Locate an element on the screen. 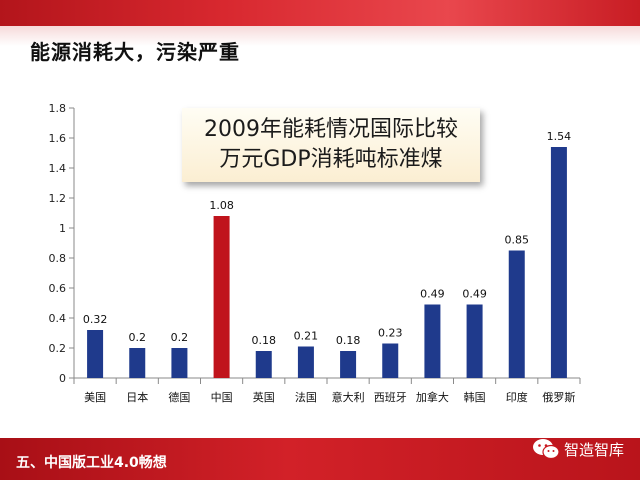 This screenshot has width=640, height=480. data-label: 0.32 is located at coordinates (95, 319).